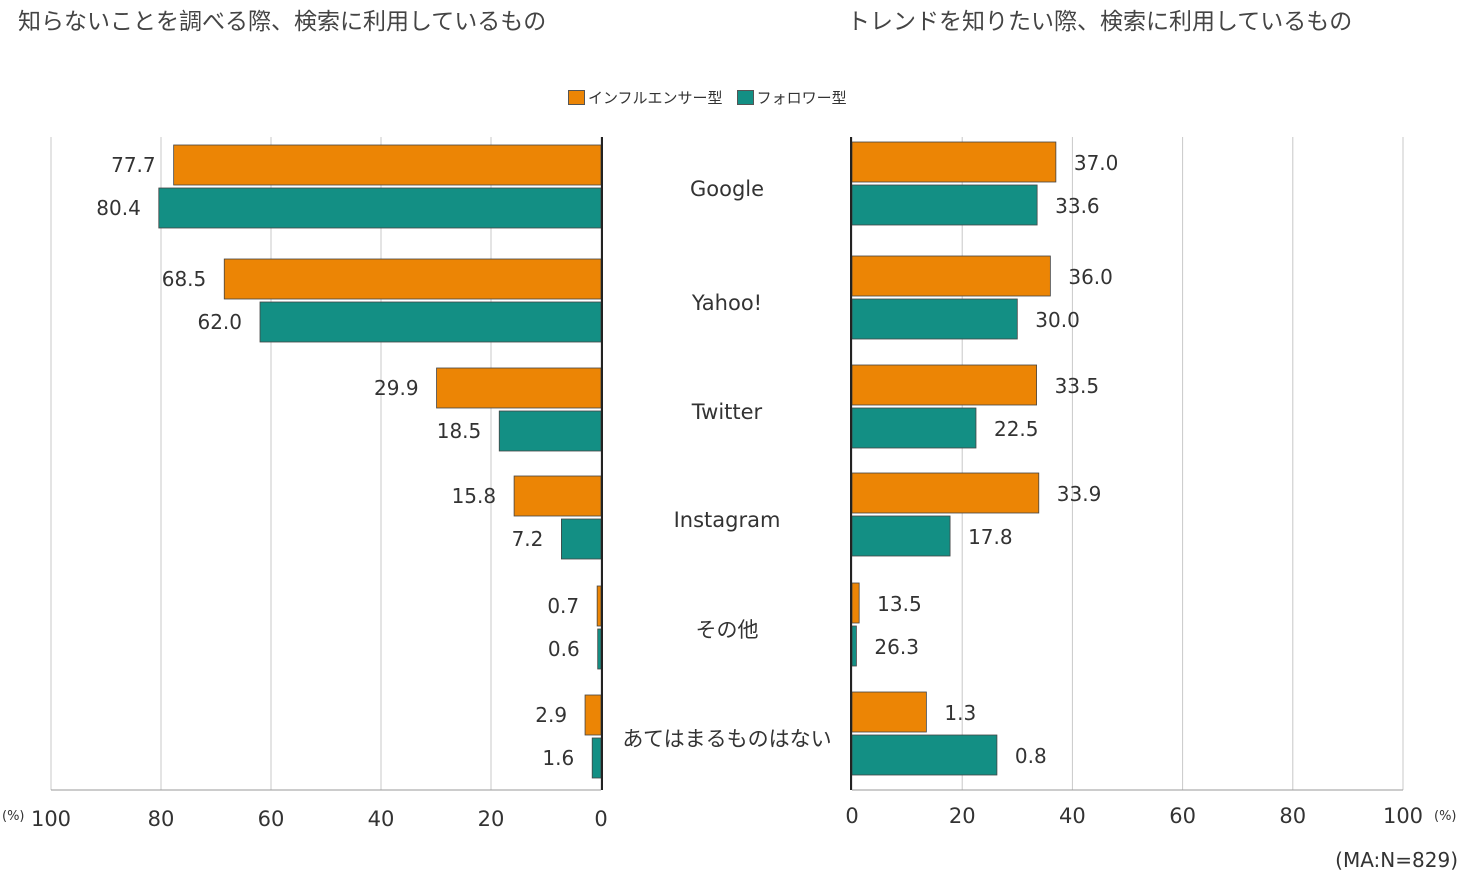 The height and width of the screenshot is (874, 1462). What do you see at coordinates (1077, 206) in the screenshot?
I see `value-label-right-1-0: 33.6` at bounding box center [1077, 206].